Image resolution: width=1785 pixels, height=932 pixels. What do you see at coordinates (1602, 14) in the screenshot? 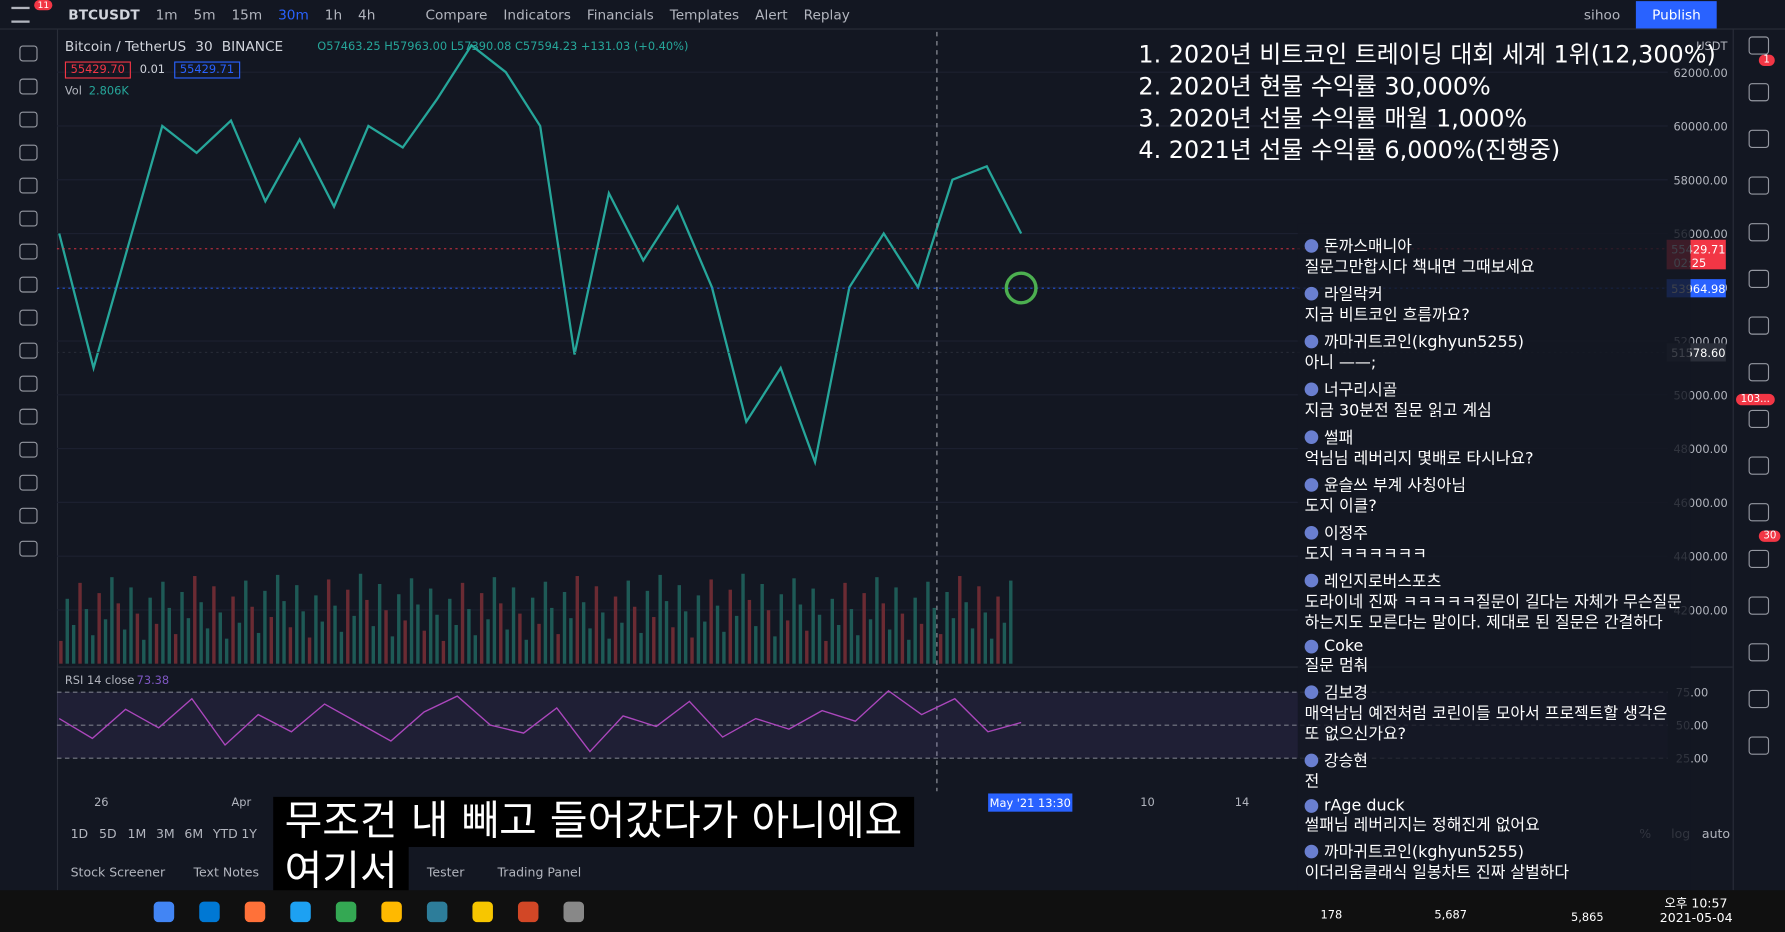
I see `user: sihoo` at bounding box center [1602, 14].